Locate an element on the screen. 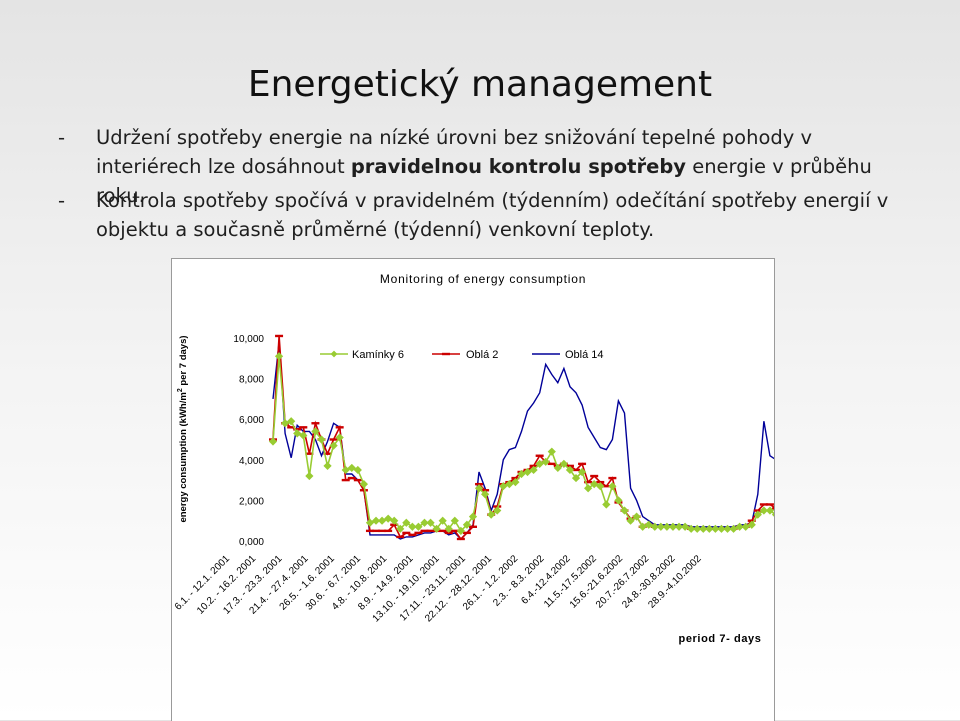  legend-label-obla14: Oblá 14 is located at coordinates (584, 355).